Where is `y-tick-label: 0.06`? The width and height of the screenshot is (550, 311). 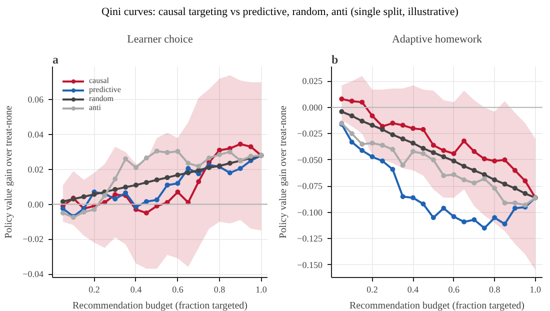 y-tick-label: 0.06 is located at coordinates (36, 99).